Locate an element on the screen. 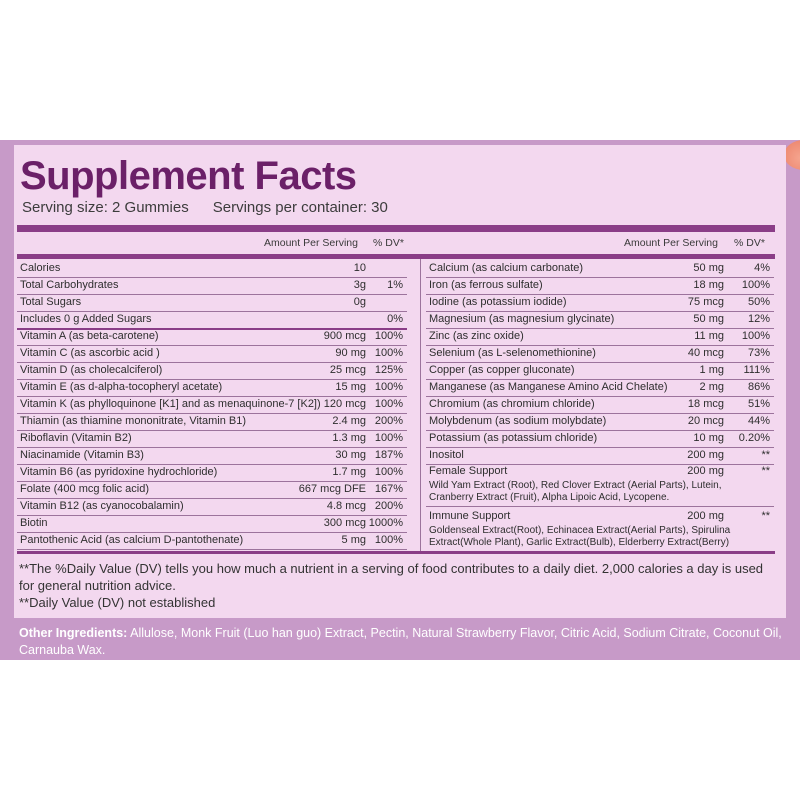 The height and width of the screenshot is (800, 800). female-support-label: Female Support is located at coordinates (468, 471).